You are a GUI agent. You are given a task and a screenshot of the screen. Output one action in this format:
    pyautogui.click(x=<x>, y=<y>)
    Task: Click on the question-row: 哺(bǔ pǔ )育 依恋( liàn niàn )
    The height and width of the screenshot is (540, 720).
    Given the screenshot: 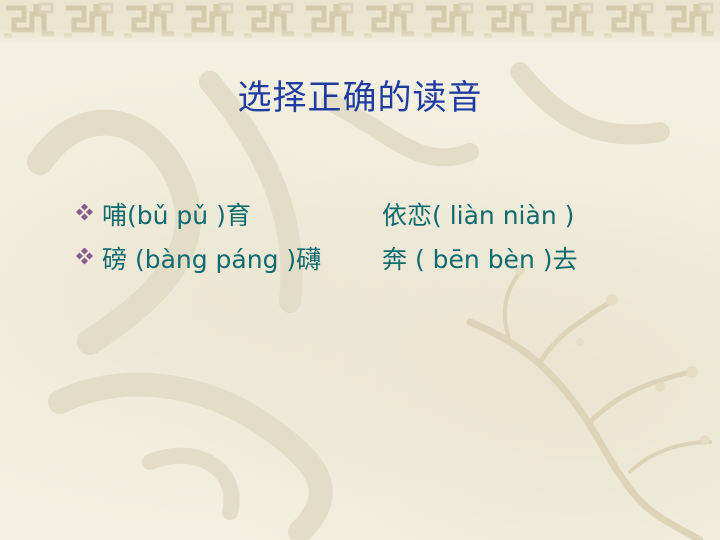 What is the action you would take?
    pyautogui.click(x=386, y=218)
    